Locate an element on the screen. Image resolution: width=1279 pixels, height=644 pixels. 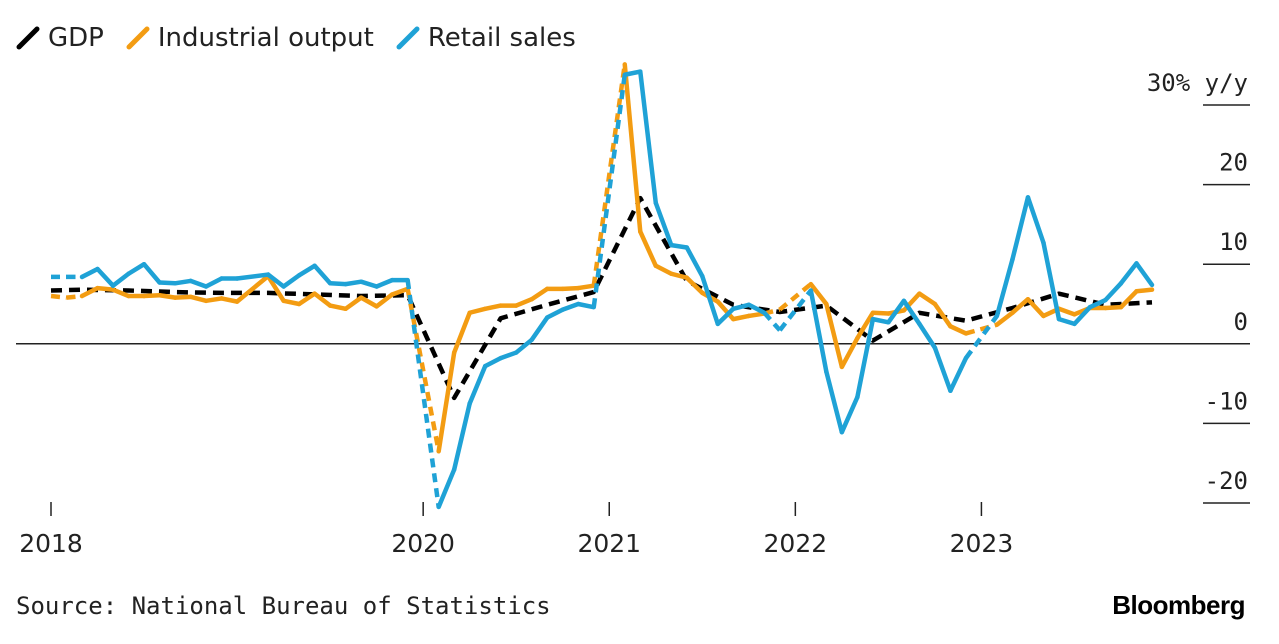
x-tick-label: 2020 is located at coordinates (423, 543).